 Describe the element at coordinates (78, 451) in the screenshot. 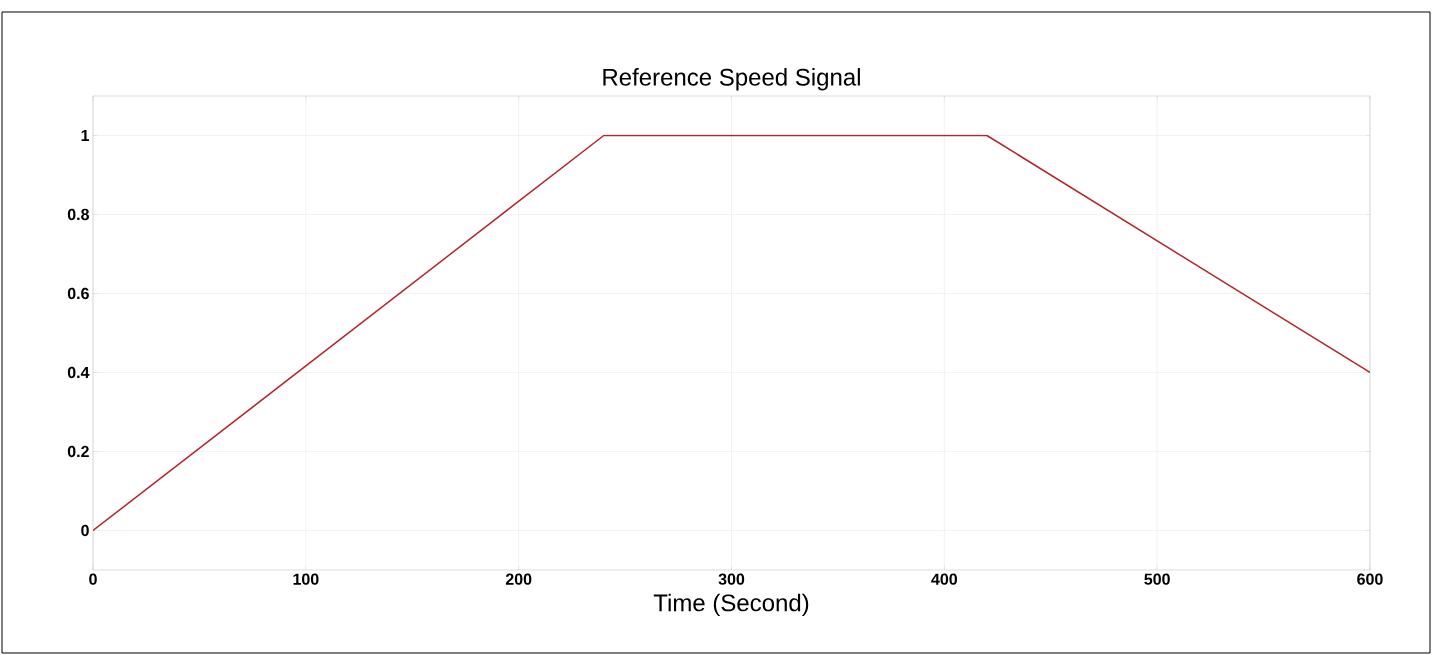

I see `y-tick-label: 0.2` at that location.